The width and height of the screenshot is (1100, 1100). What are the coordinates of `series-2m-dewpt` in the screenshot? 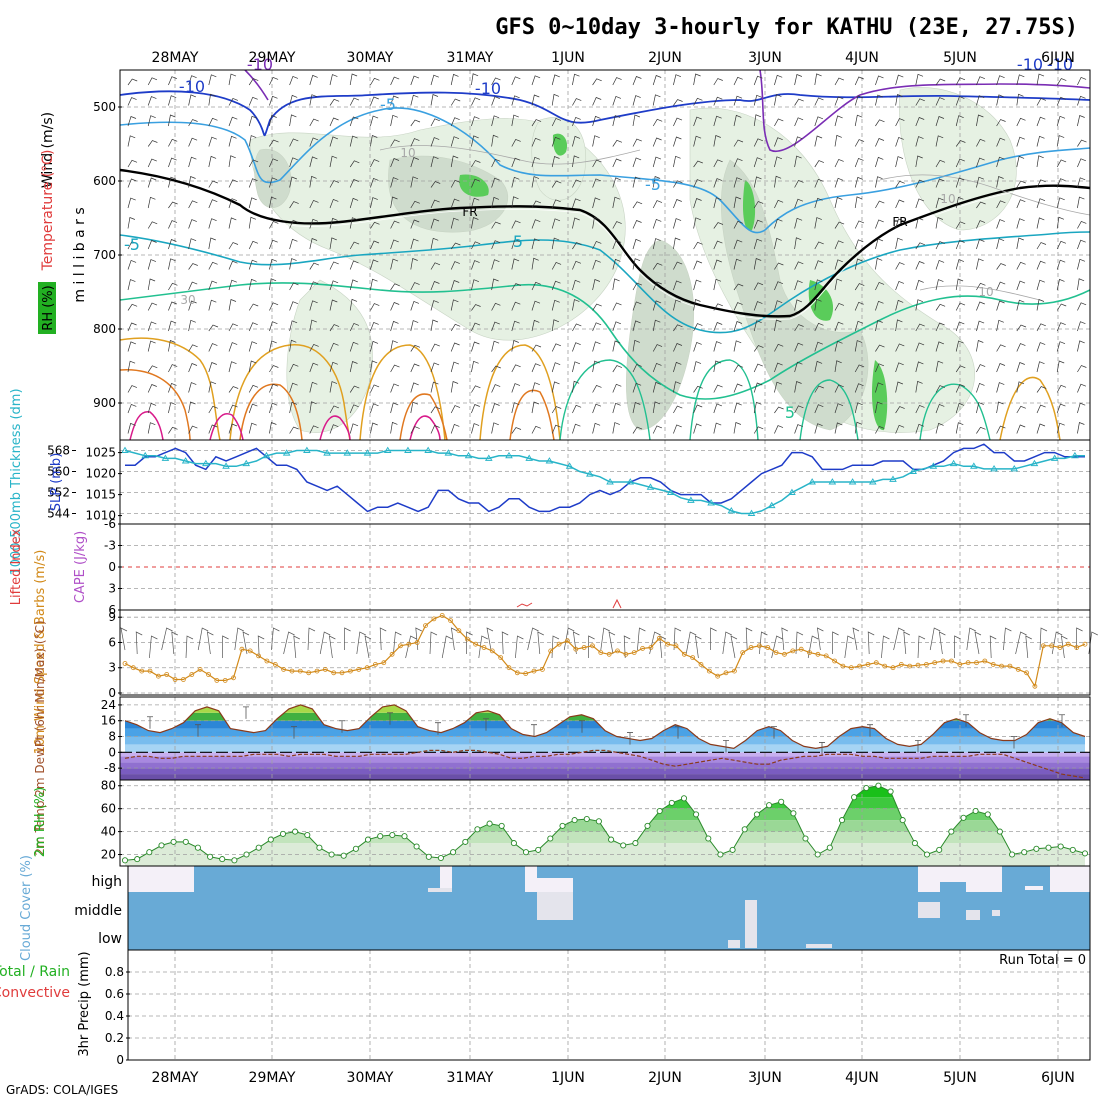 It's located at (605, 764).